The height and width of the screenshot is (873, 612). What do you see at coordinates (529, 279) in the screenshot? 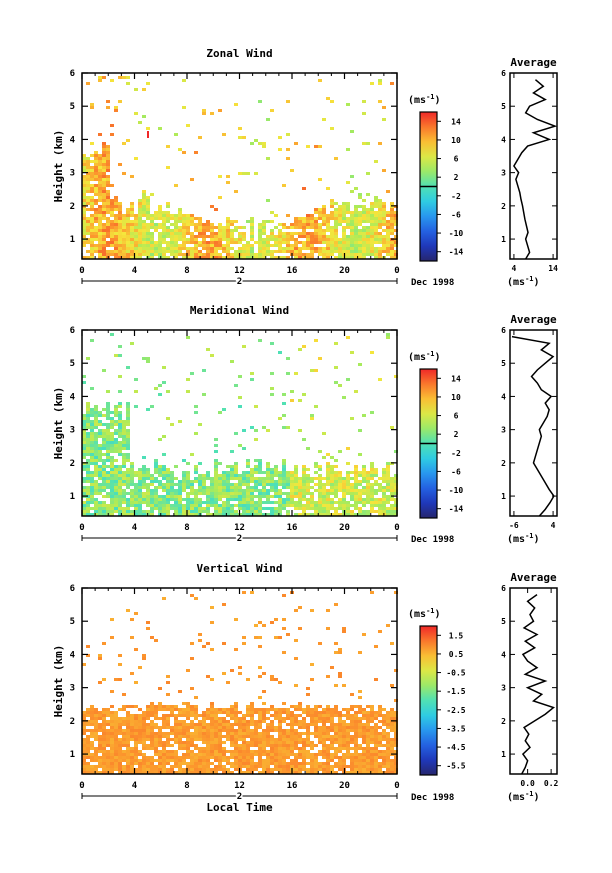
I see `profile-unit-exp: -1` at bounding box center [529, 279].